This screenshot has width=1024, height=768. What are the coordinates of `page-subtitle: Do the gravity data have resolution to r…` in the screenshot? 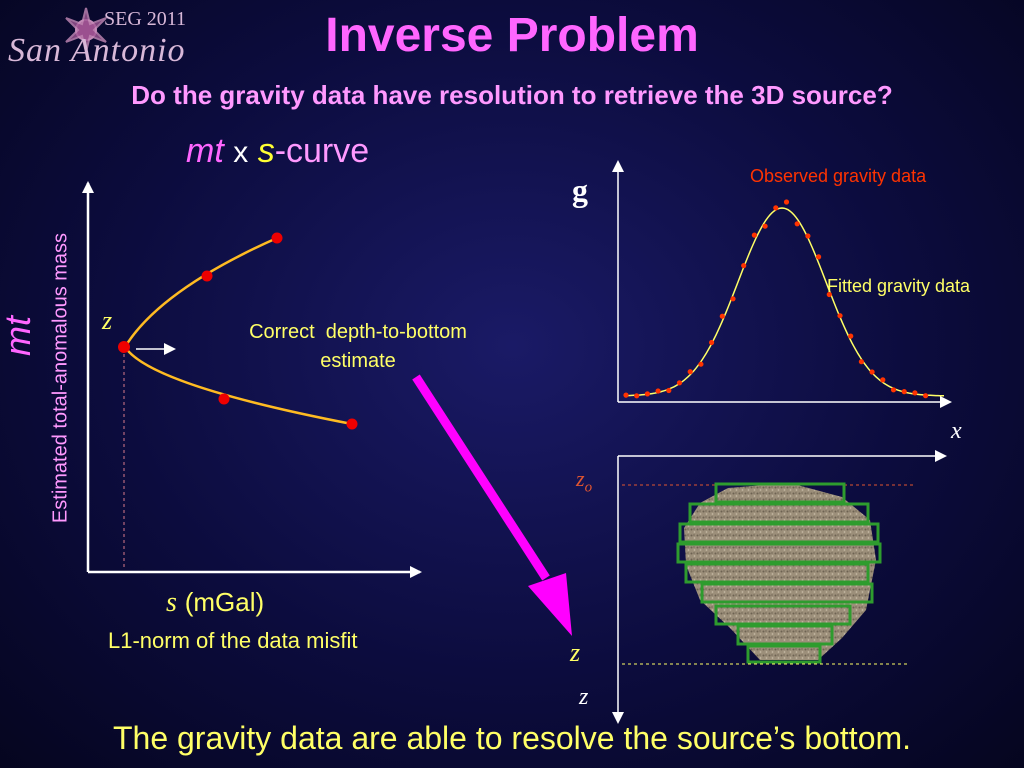 It's located at (512, 95).